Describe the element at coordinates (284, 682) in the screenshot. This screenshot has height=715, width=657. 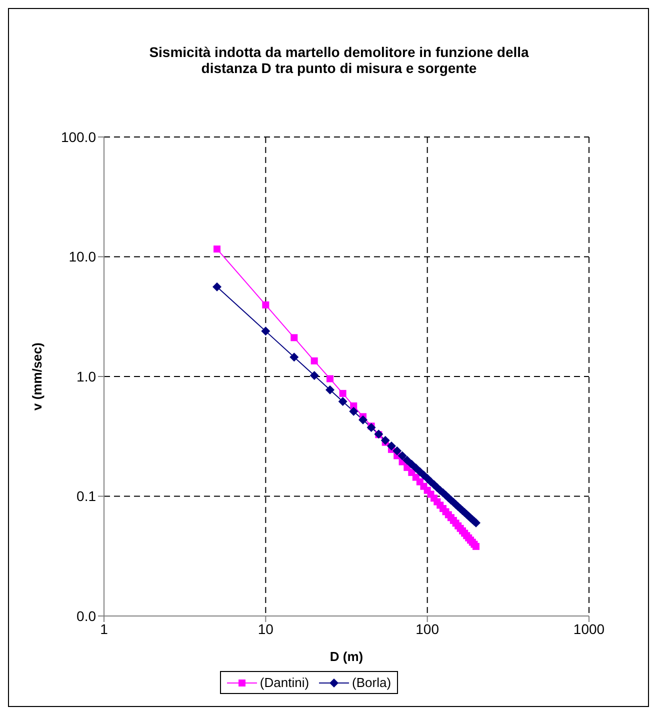
I see `legend-label: (Dantini)` at that location.